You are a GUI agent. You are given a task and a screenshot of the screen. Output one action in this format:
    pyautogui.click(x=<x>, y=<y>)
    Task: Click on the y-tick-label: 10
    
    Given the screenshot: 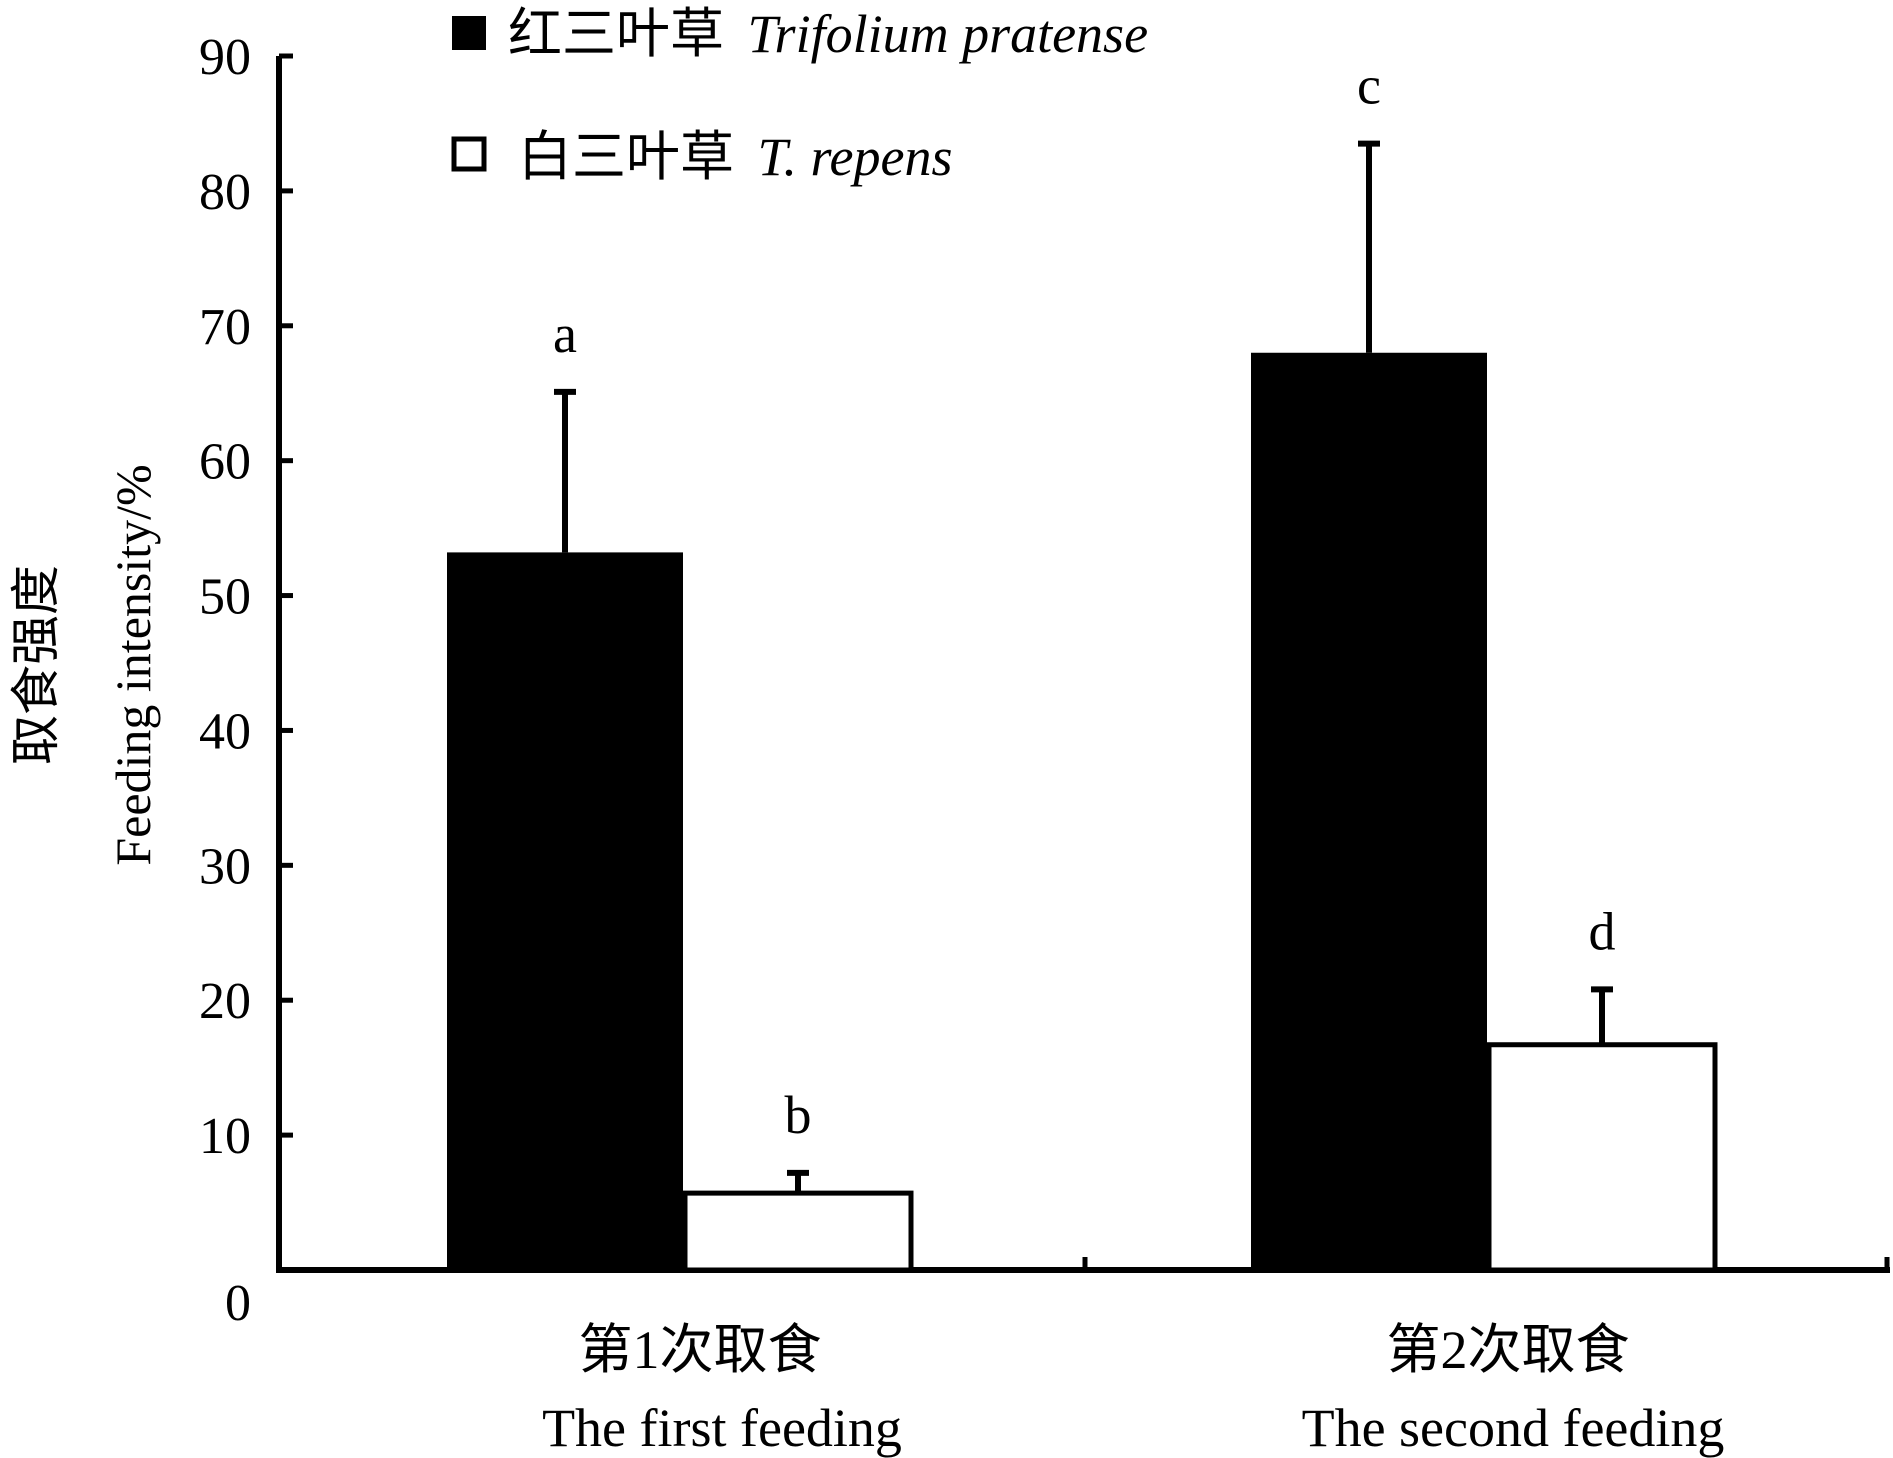 What is the action you would take?
    pyautogui.click(x=225, y=1136)
    